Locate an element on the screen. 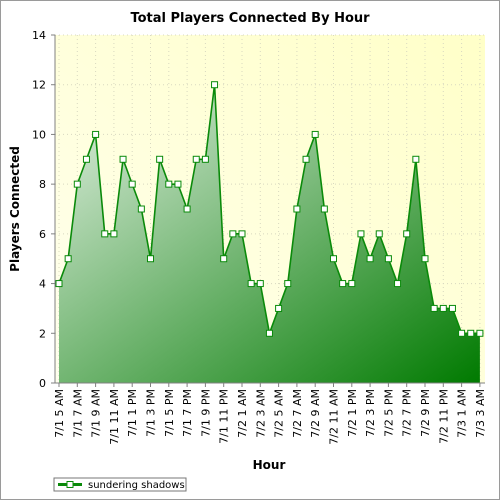  x-axis-title: Hour is located at coordinates (269, 465).